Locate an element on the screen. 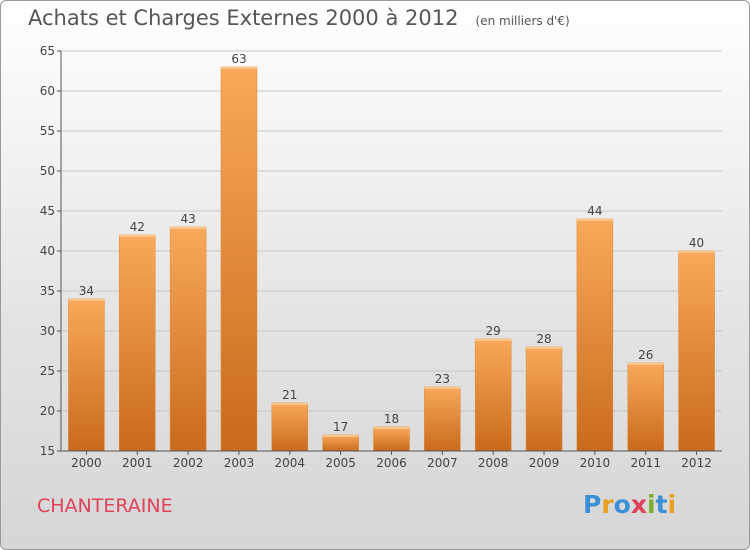  y-tick-label: 65 is located at coordinates (47, 51).